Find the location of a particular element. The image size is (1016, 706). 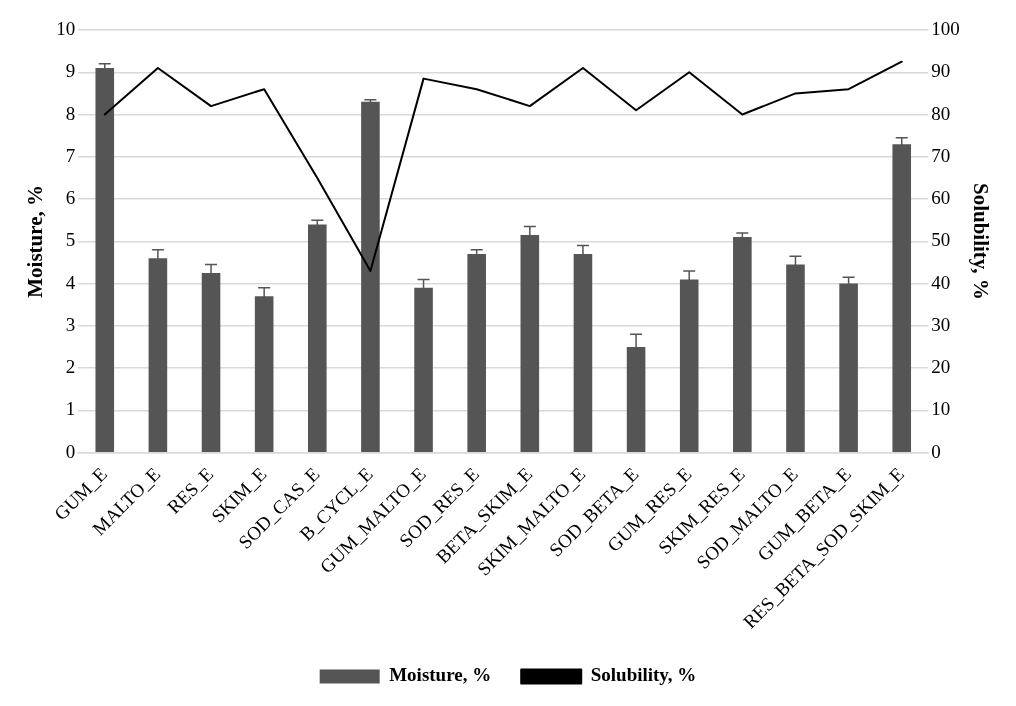

y2-tick-label: 60 is located at coordinates (941, 198).